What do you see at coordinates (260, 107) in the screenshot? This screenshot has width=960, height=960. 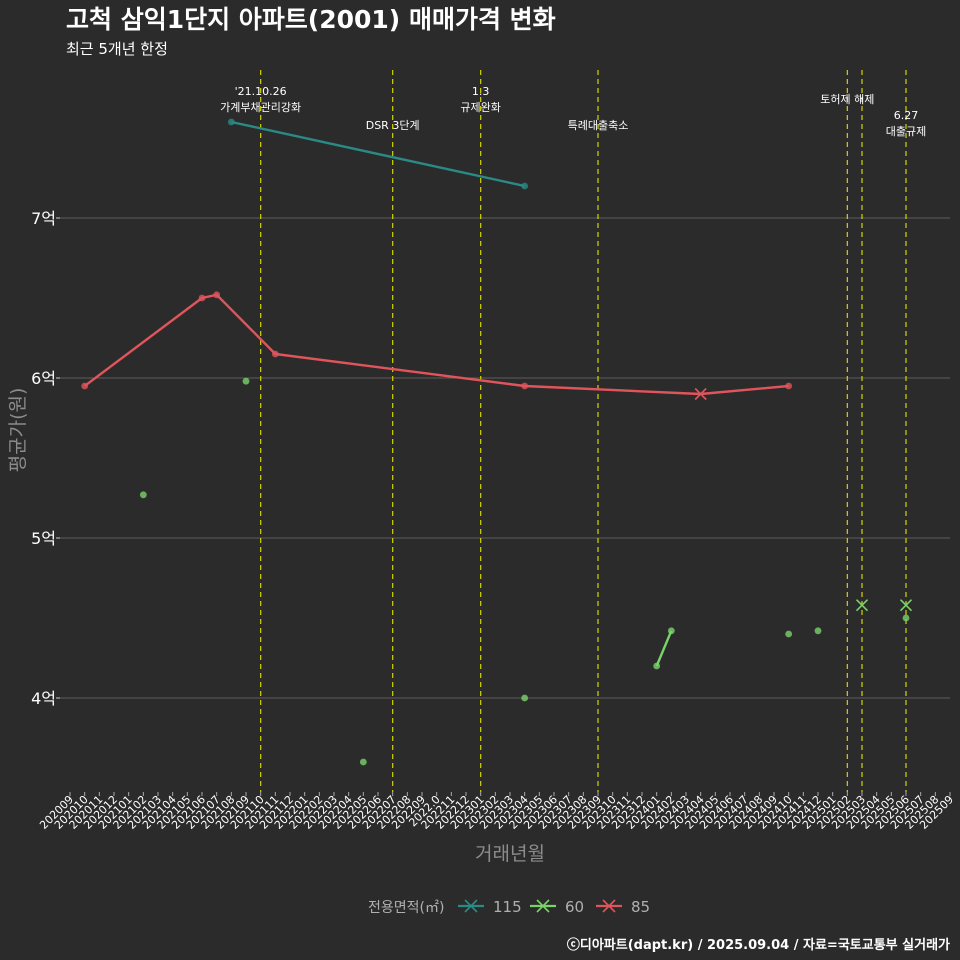 I see `event-label: 가계부채관리강화` at bounding box center [260, 107].